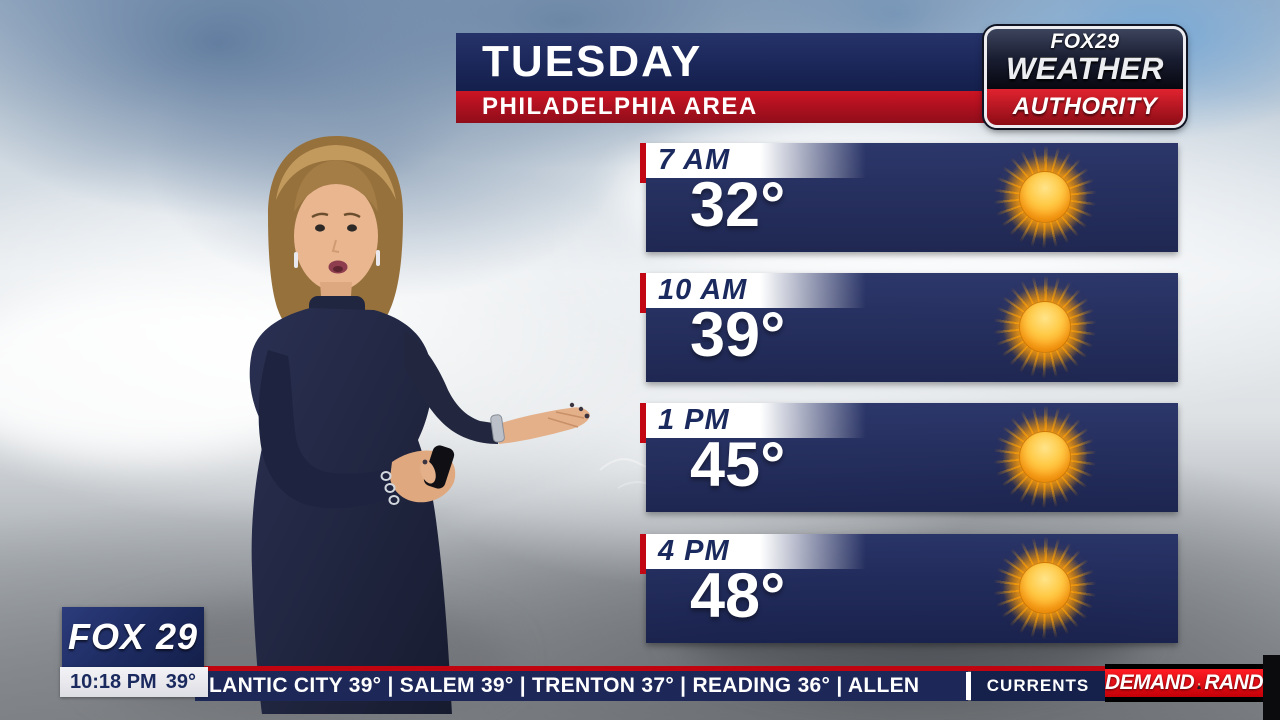 This screenshot has height=720, width=1280. What do you see at coordinates (620, 106) in the screenshot?
I see `area-label: PHILADELPHIA AREA` at bounding box center [620, 106].